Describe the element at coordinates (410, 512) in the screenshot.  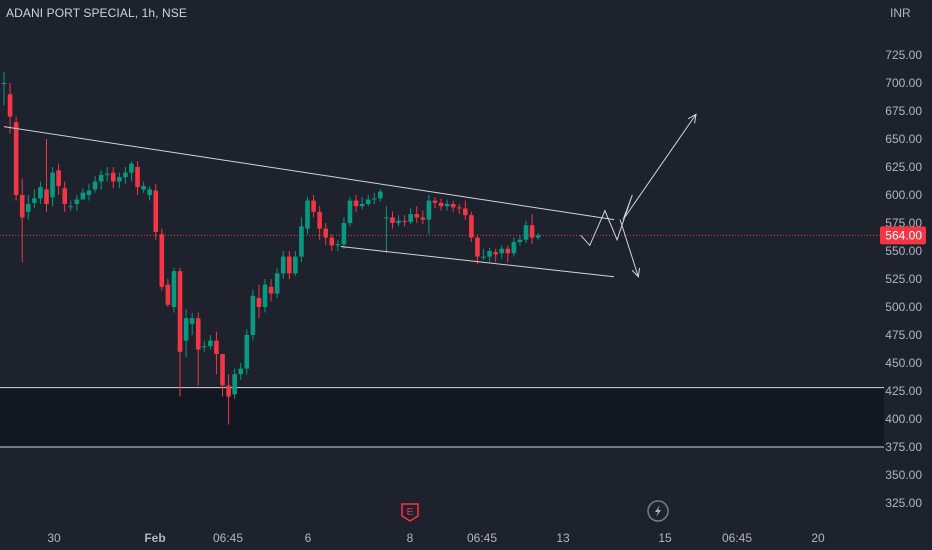
I see `earnings-icon: E` at that location.